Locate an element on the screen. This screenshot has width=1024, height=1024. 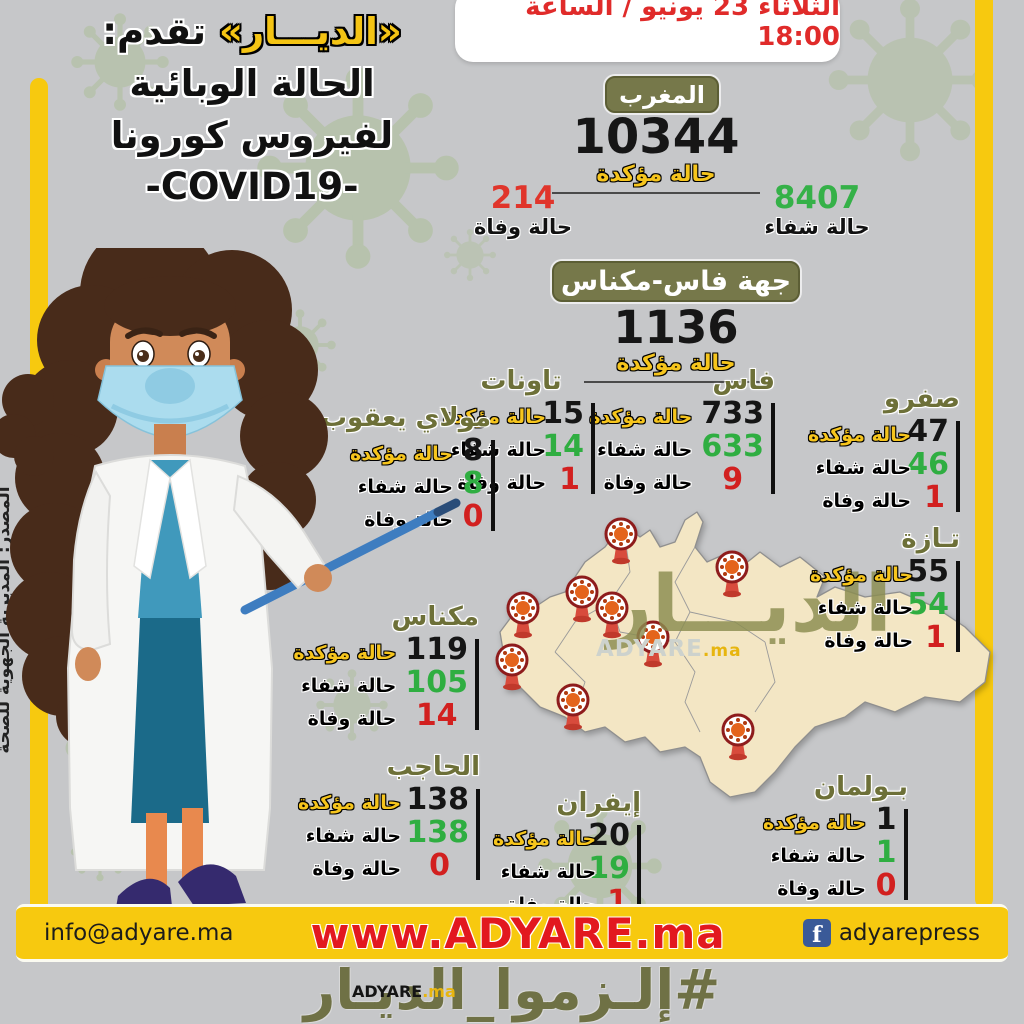
campaign-hashtag: #إلـزموا_الديـار is located at coordinates (512, 990).